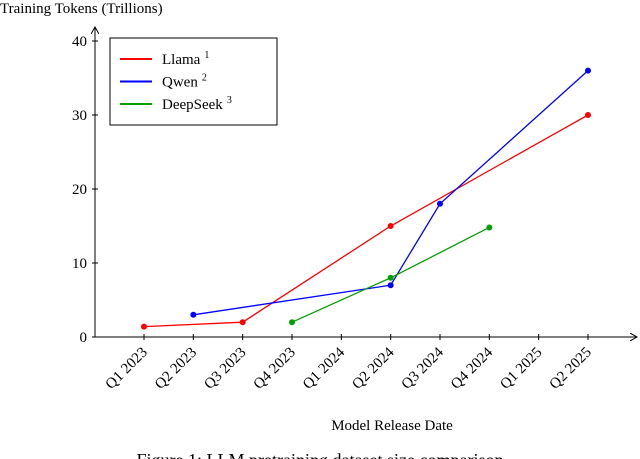 This screenshot has width=640, height=459. What do you see at coordinates (521, 369) in the screenshot?
I see `x-tick-label: Q1 2025` at bounding box center [521, 369].